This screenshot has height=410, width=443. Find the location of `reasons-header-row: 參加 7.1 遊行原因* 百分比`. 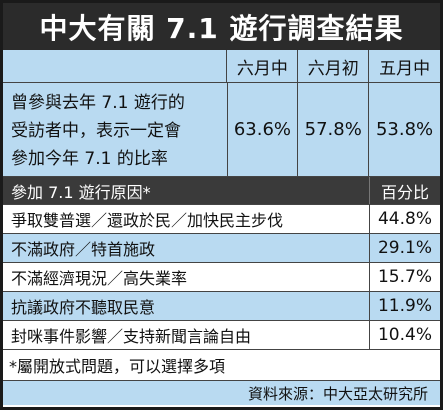

reasons-header-row: 參加 7.1 遊行原因* 百分比 is located at coordinates (221, 191).